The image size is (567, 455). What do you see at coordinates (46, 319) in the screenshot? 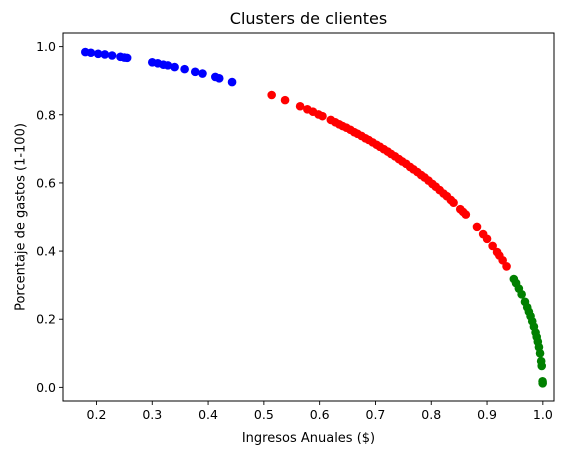
I see `y-tick-label: 0.2` at bounding box center [46, 319].